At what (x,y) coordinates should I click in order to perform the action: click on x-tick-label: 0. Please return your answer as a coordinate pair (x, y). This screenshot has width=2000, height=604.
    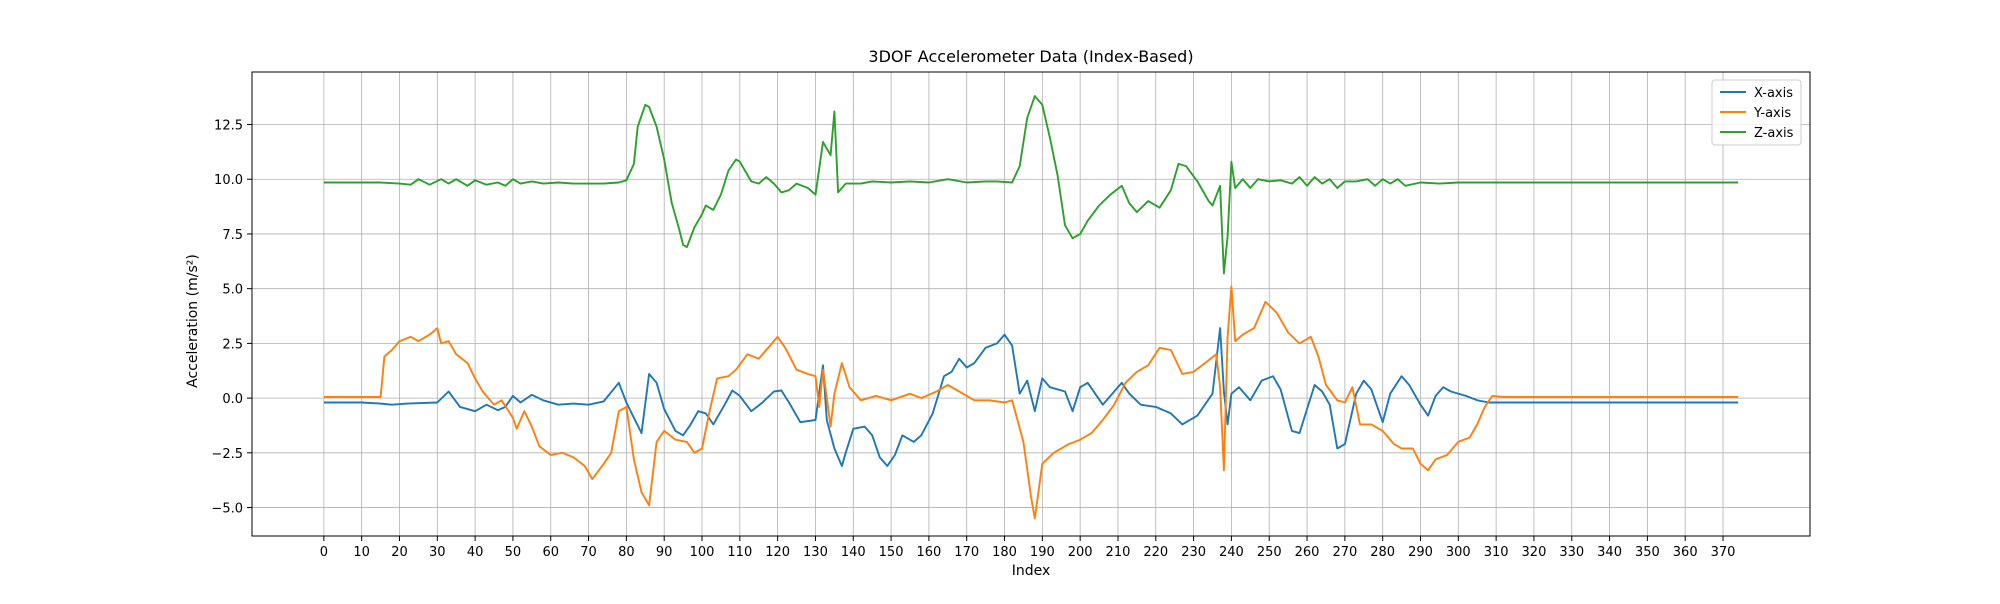
    Looking at the image, I should click on (324, 552).